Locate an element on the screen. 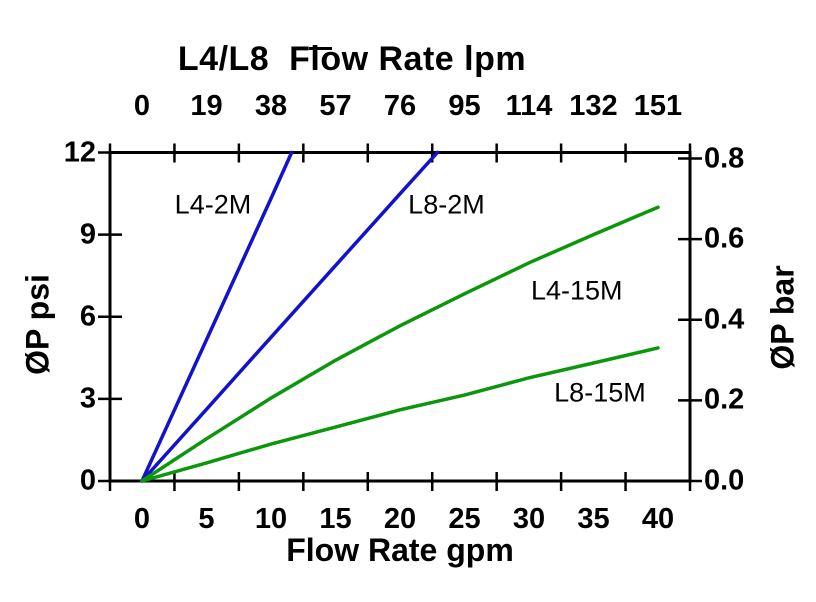  top-axis-tick-label: 95 is located at coordinates (464, 106).